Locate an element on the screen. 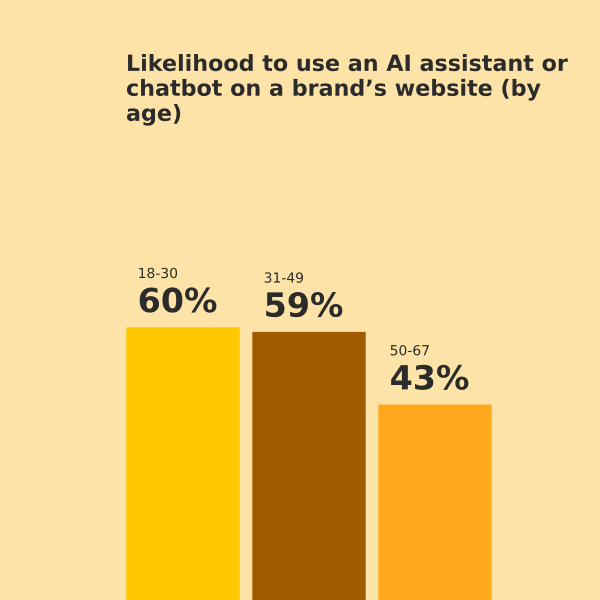 This screenshot has height=600, width=600. data-label: 60% is located at coordinates (178, 300).